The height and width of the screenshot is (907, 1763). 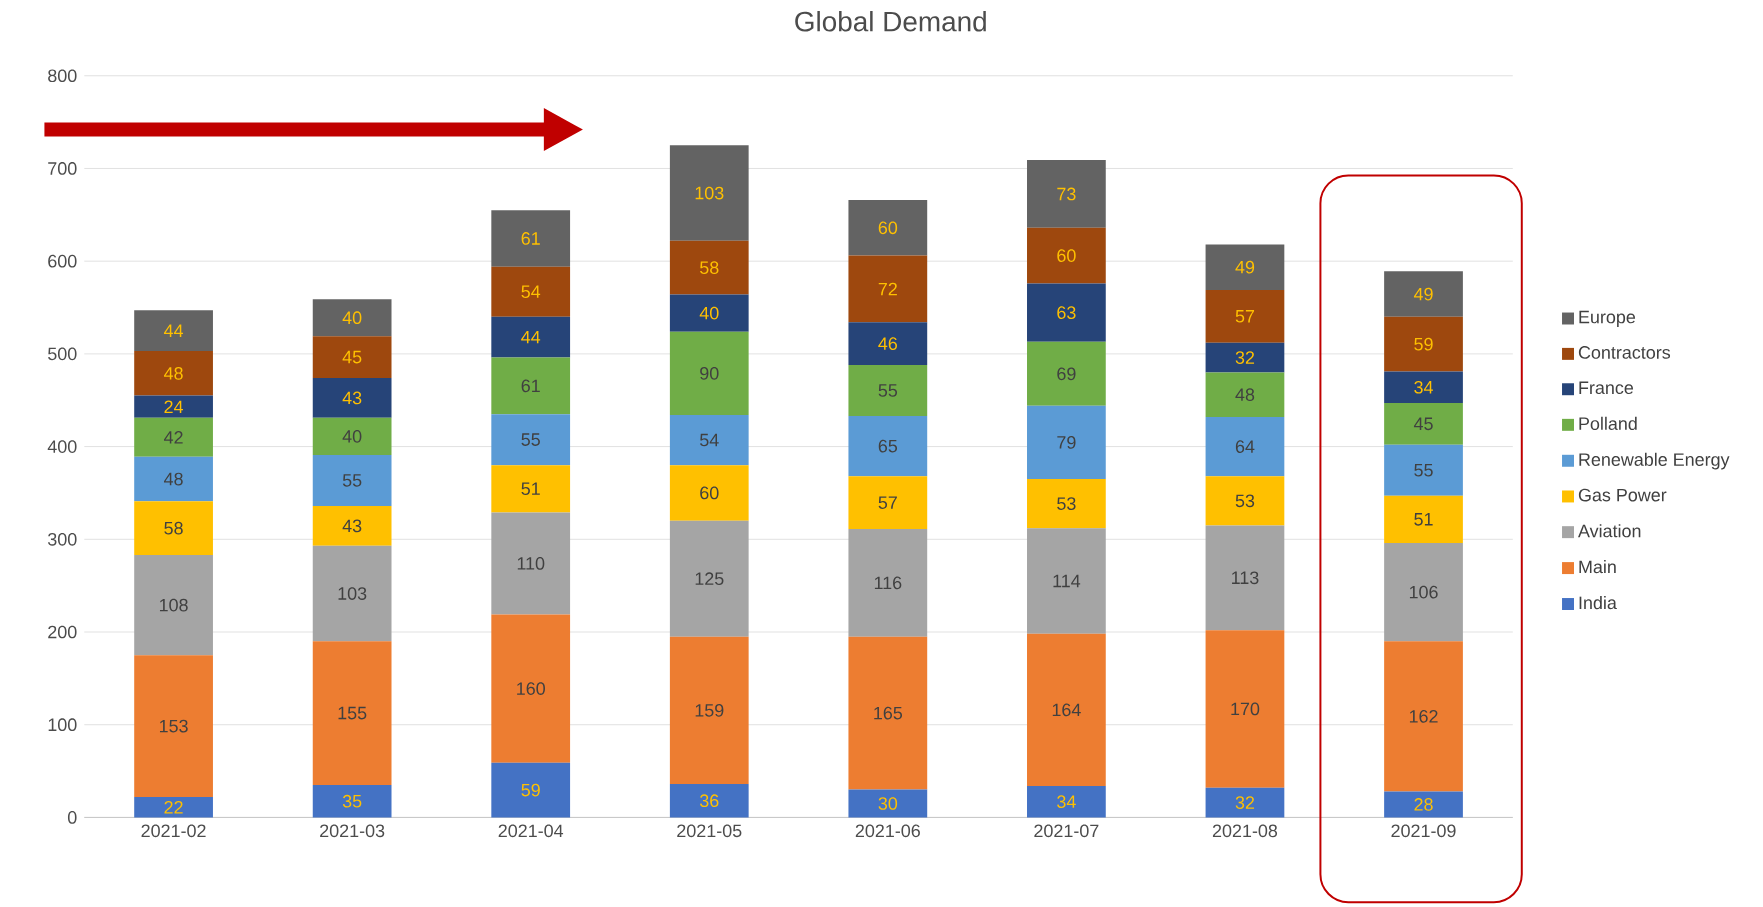 I want to click on data-label: 153, so click(x=173, y=726).